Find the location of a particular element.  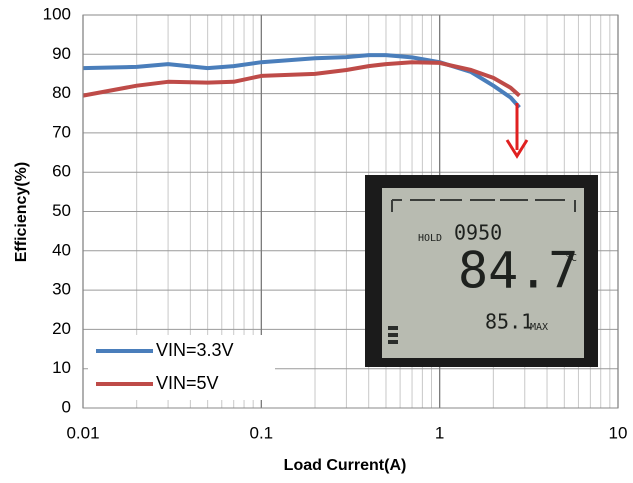

x-tick-label: 10 is located at coordinates (618, 432).